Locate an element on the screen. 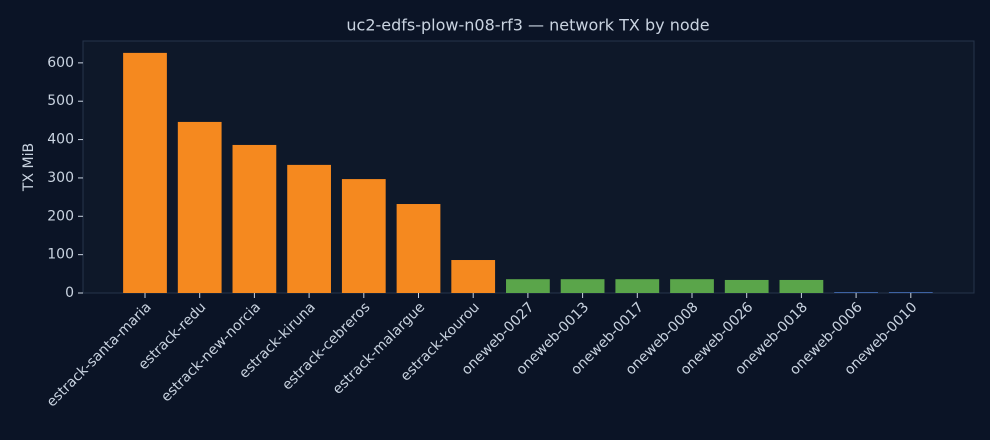 This screenshot has height=440, width=990. y-tick-label: 0 is located at coordinates (69, 293).